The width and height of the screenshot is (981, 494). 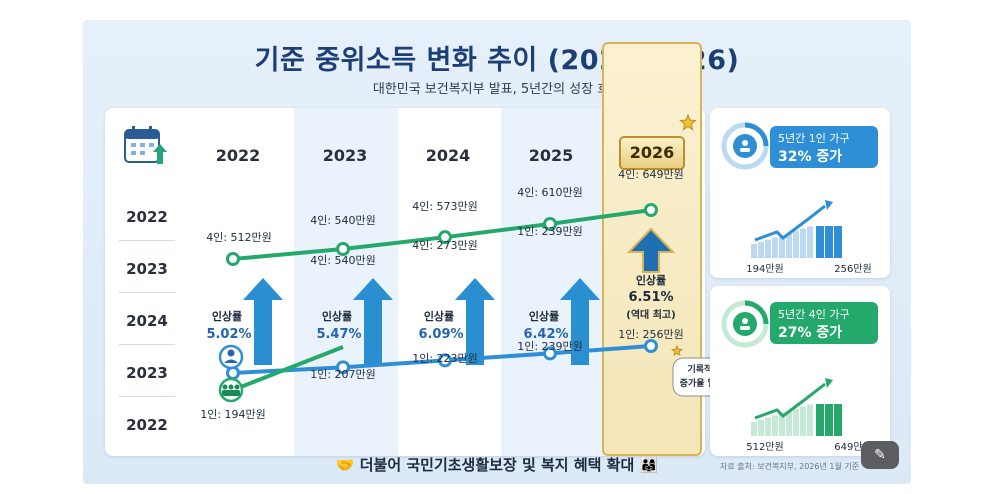 What do you see at coordinates (288, 368) in the screenshot?
I see `connector-line` at bounding box center [288, 368].